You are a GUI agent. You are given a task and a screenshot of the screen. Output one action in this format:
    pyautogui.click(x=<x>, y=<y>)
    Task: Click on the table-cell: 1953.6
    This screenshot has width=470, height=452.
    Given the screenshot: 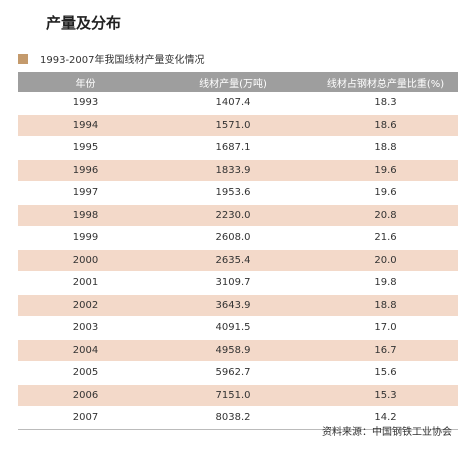 What is the action you would take?
    pyautogui.click(x=233, y=193)
    